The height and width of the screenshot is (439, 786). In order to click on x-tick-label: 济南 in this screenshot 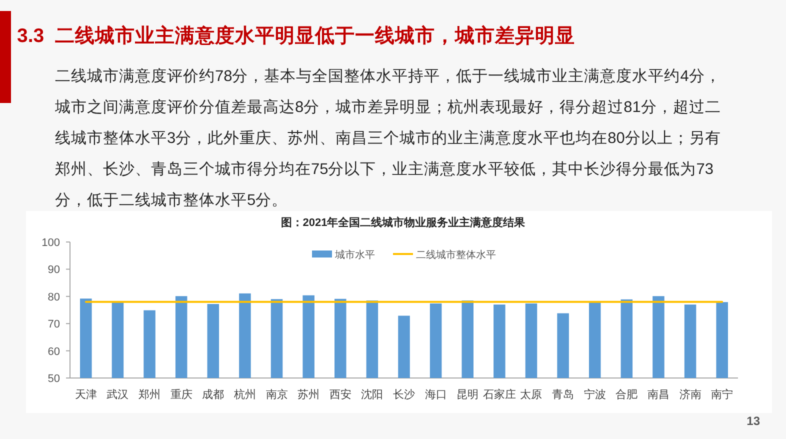, I will do `click(690, 394)`.